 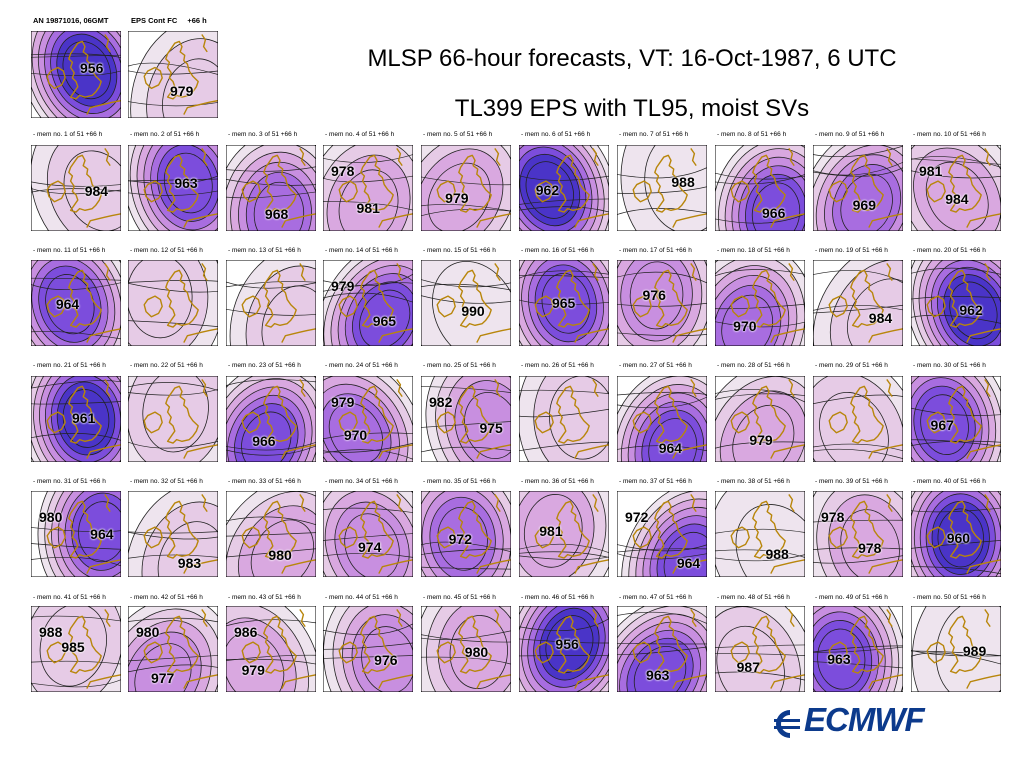 I want to click on analysis-panel, so click(x=76, y=74).